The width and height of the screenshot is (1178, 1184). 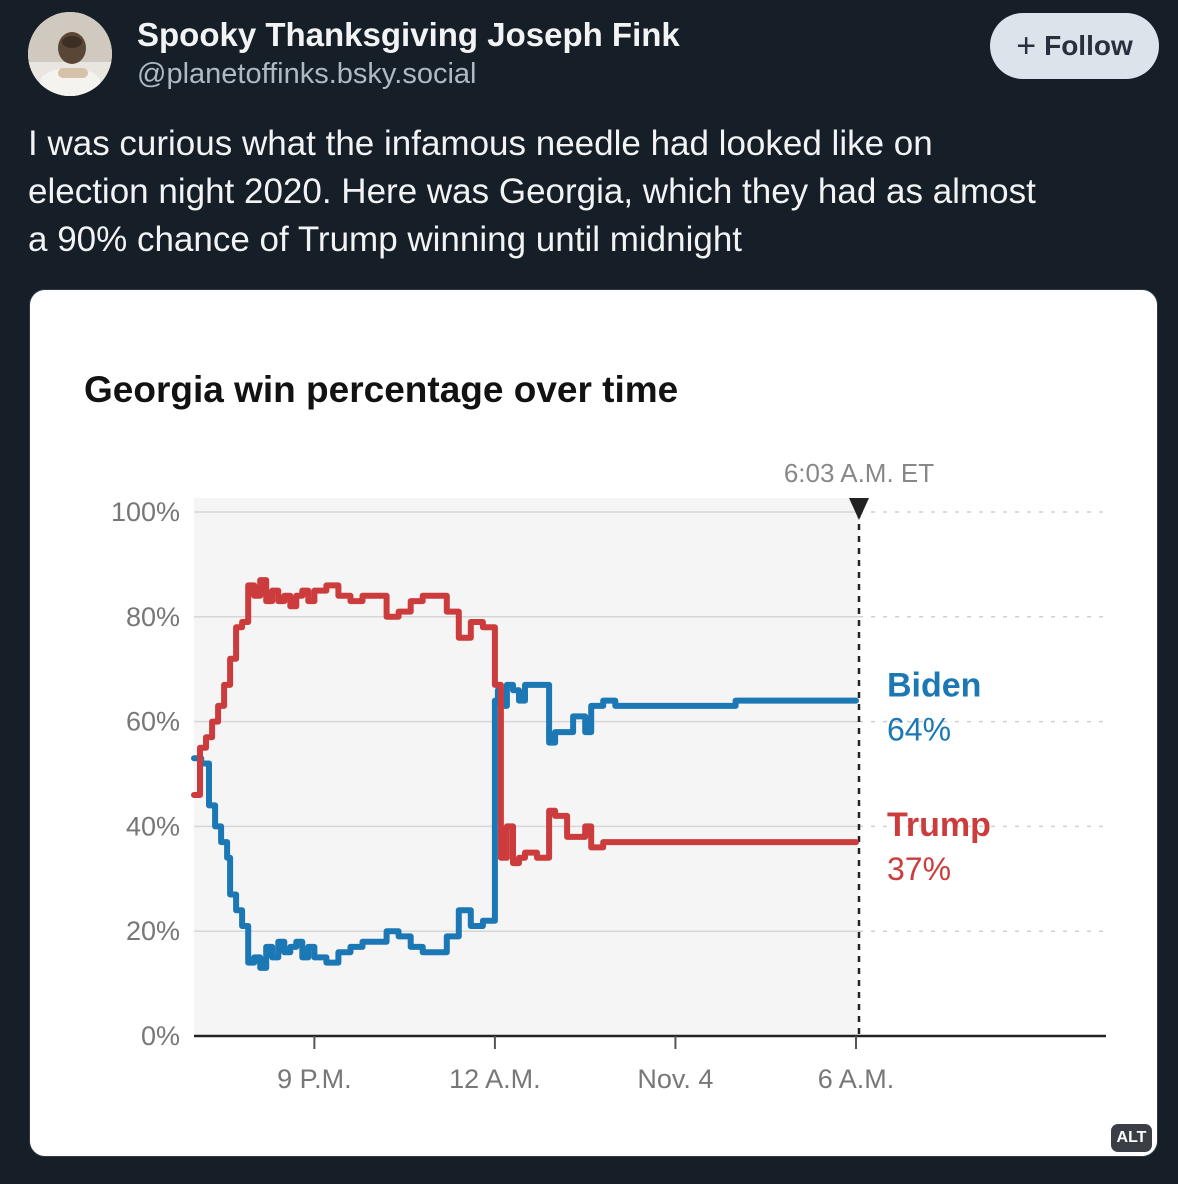 What do you see at coordinates (153, 826) in the screenshot?
I see `y-tick-label: 40%` at bounding box center [153, 826].